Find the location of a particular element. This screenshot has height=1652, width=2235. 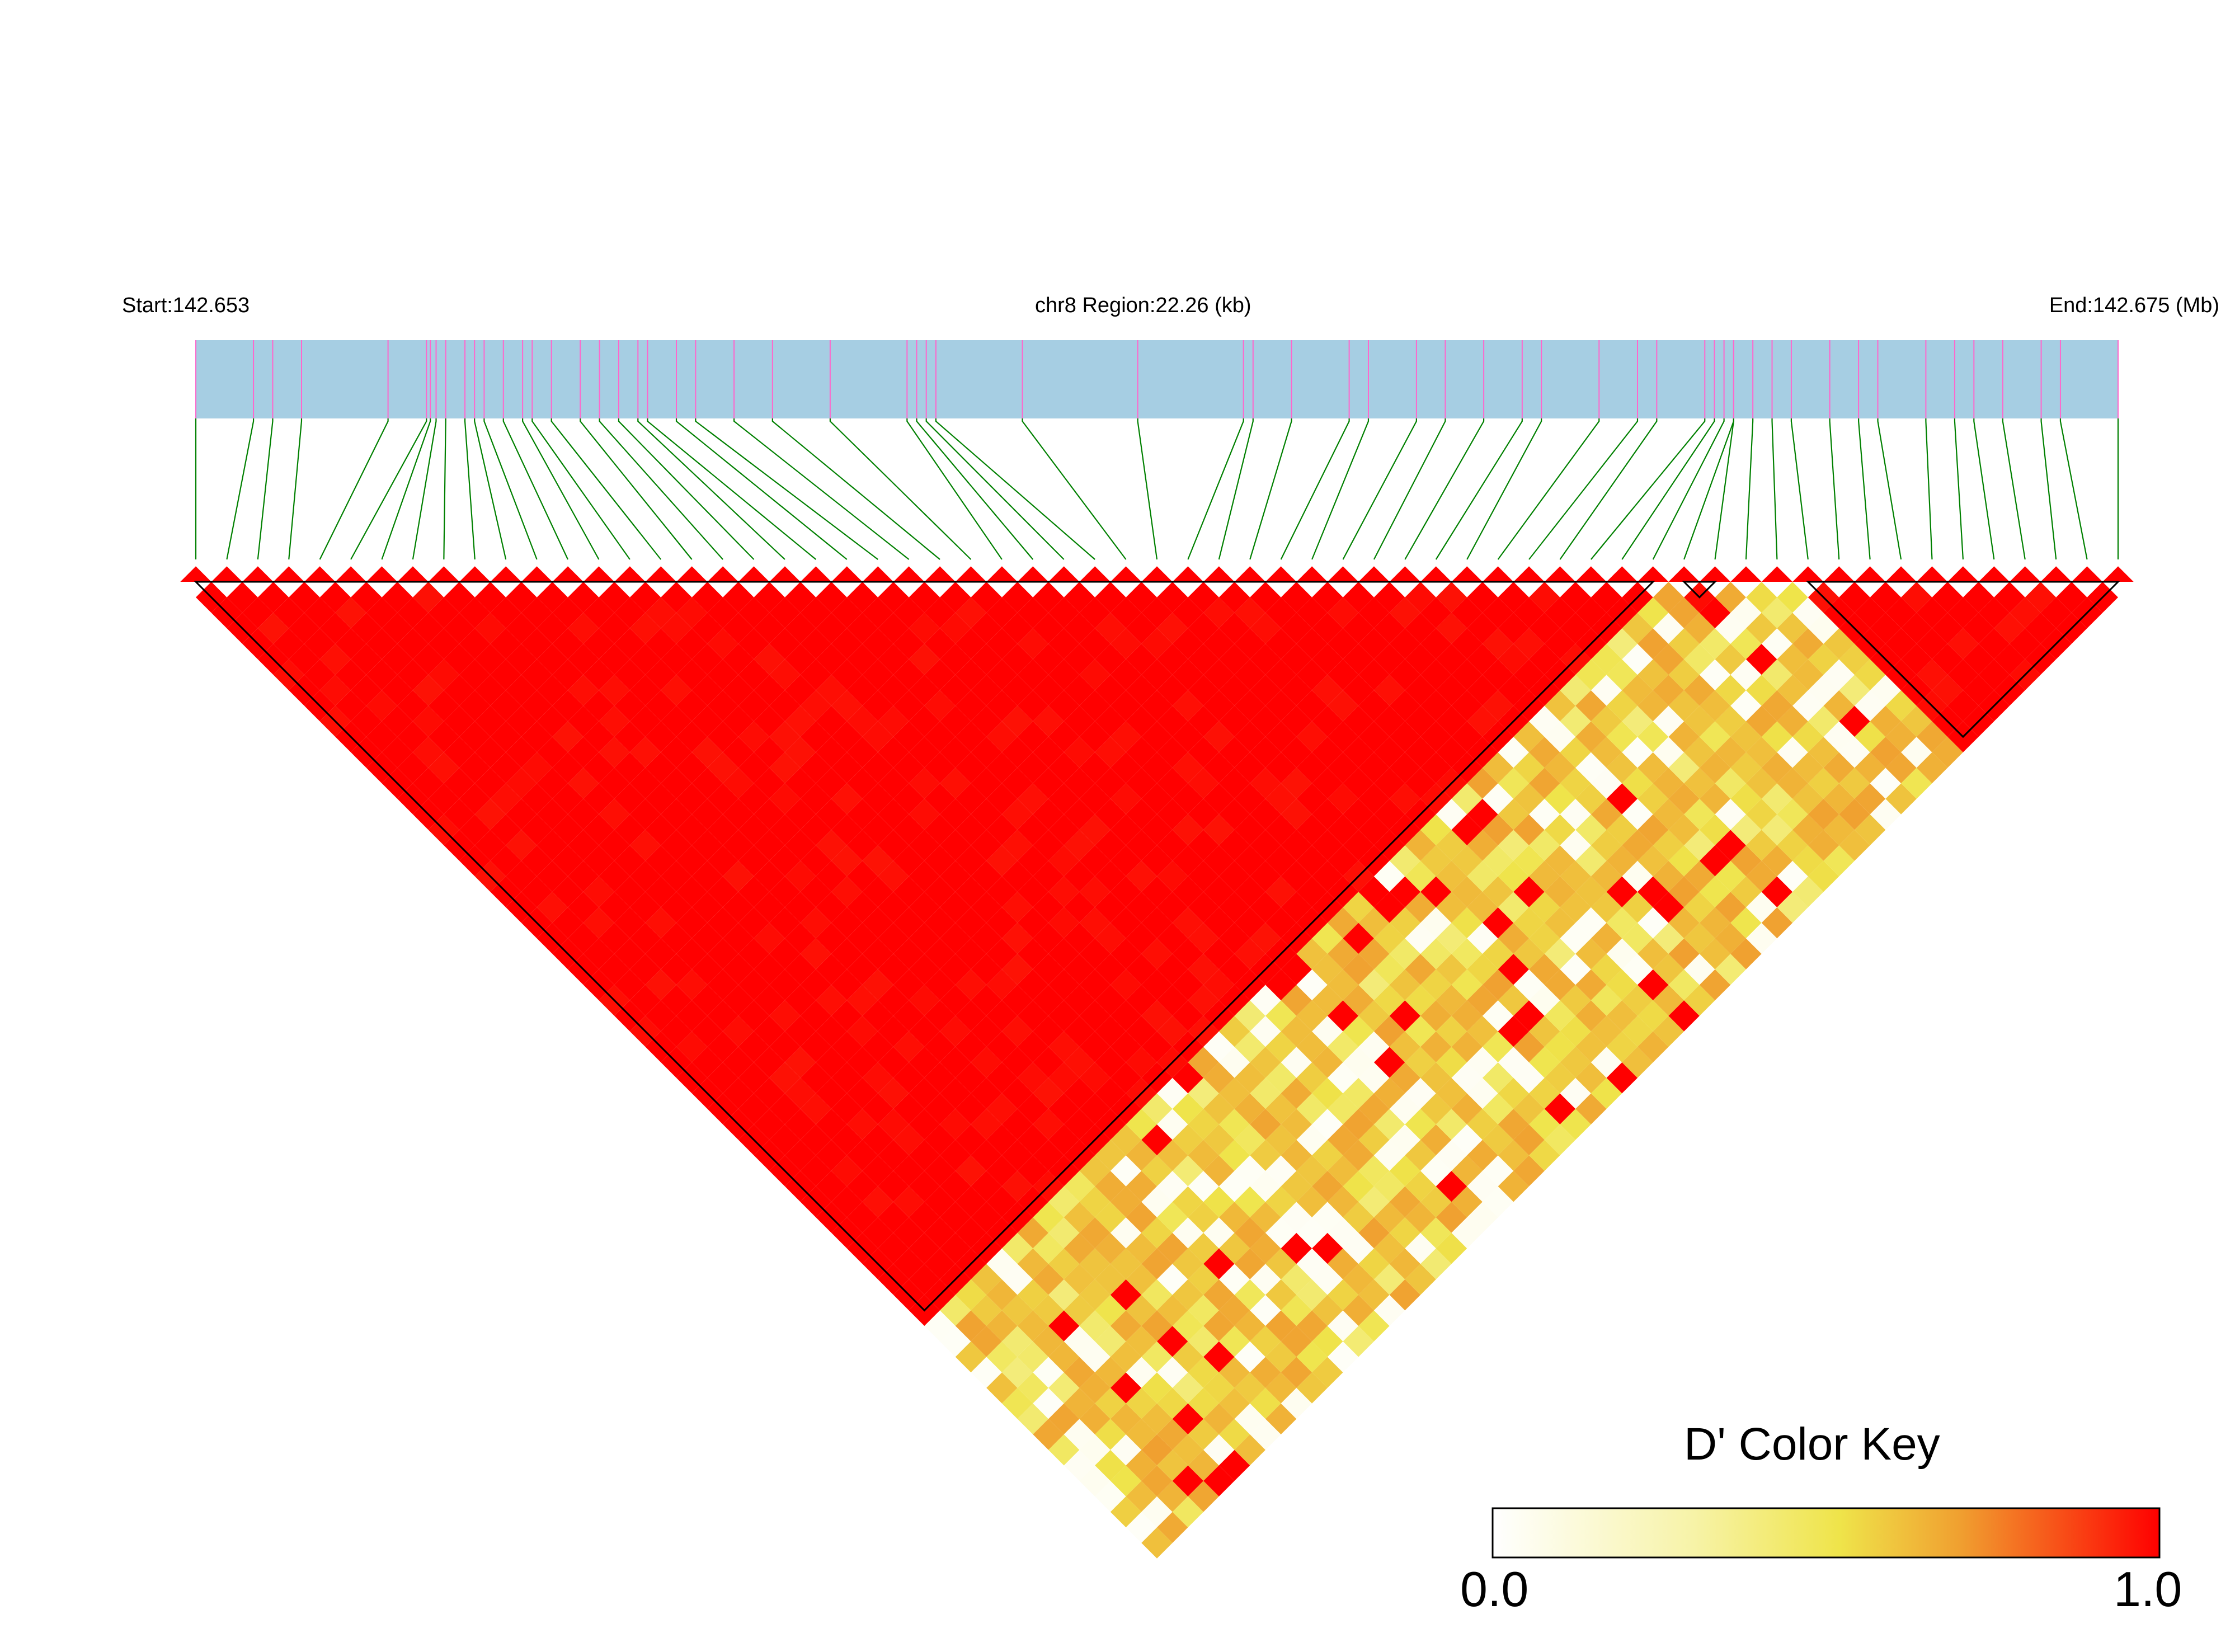

region-end-label: End:142.675 (Mb) is located at coordinates (2134, 306).